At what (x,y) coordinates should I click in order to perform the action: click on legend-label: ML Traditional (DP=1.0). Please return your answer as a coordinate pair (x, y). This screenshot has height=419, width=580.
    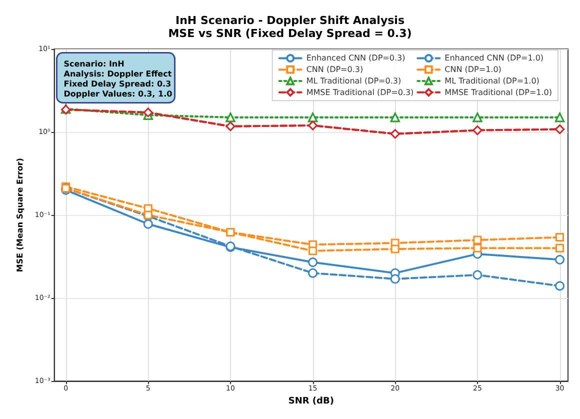
    Looking at the image, I should click on (492, 81).